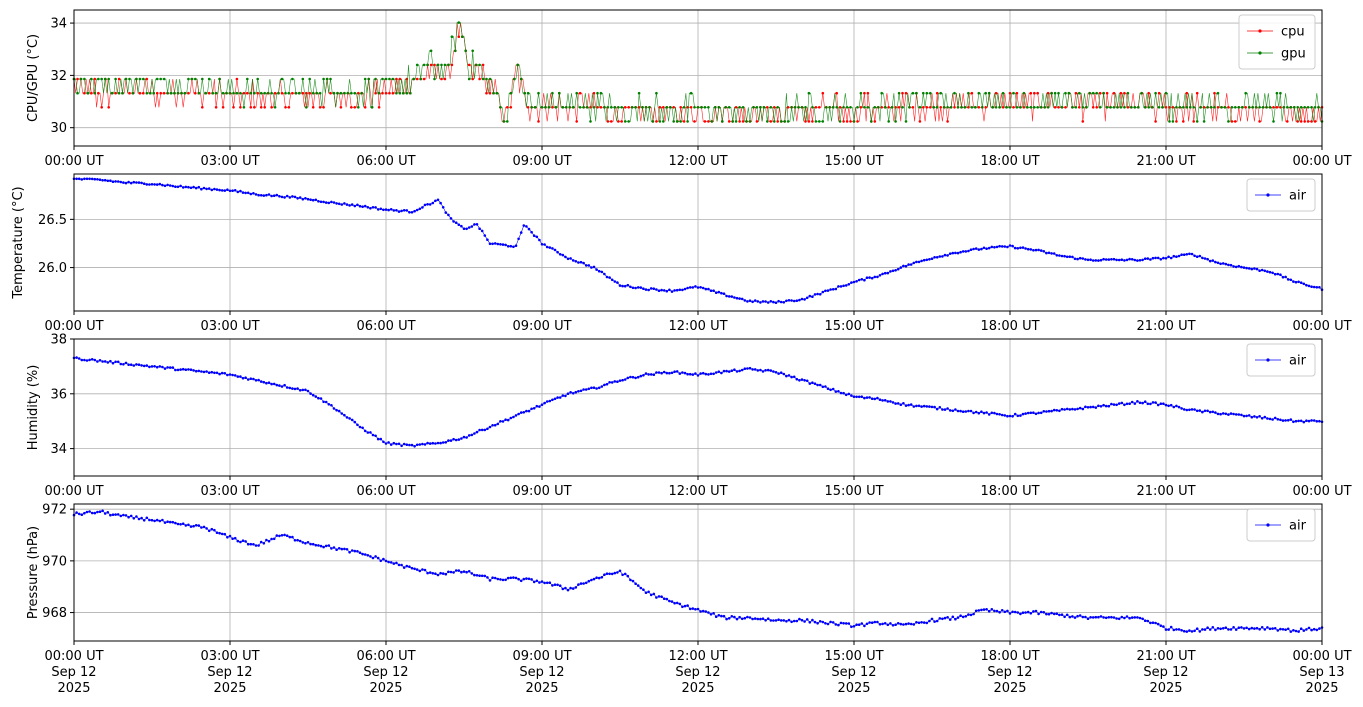  I want to click on x-tick-label: 00:00 UT, so click(1321, 491).